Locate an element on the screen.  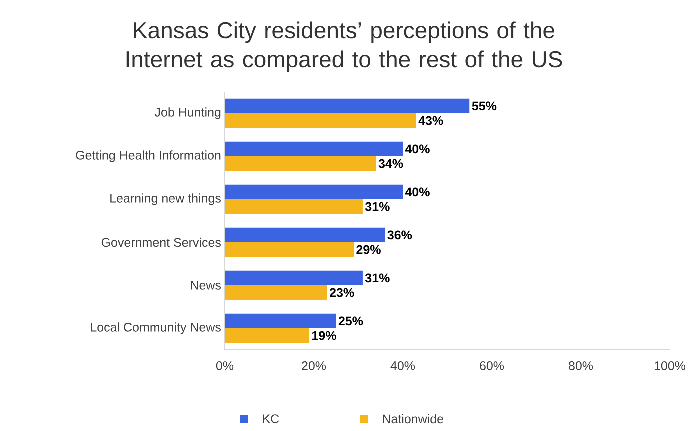
y-tick-label: Learning new things is located at coordinates (165, 200).